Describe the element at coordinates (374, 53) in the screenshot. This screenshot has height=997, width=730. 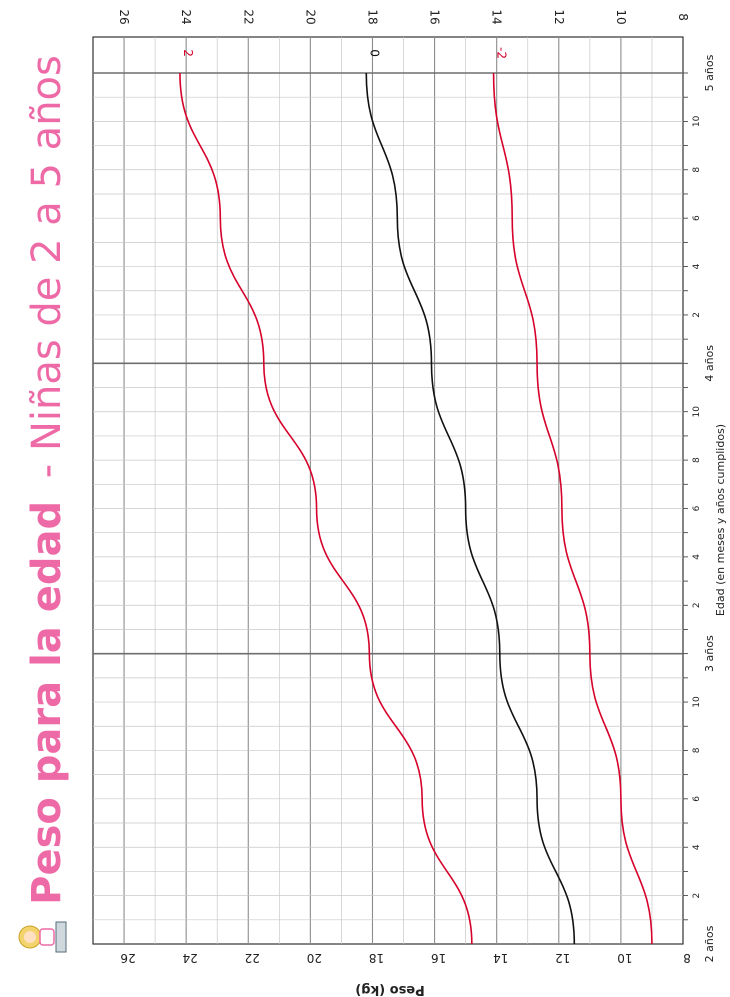
I see `series-label: 0` at that location.